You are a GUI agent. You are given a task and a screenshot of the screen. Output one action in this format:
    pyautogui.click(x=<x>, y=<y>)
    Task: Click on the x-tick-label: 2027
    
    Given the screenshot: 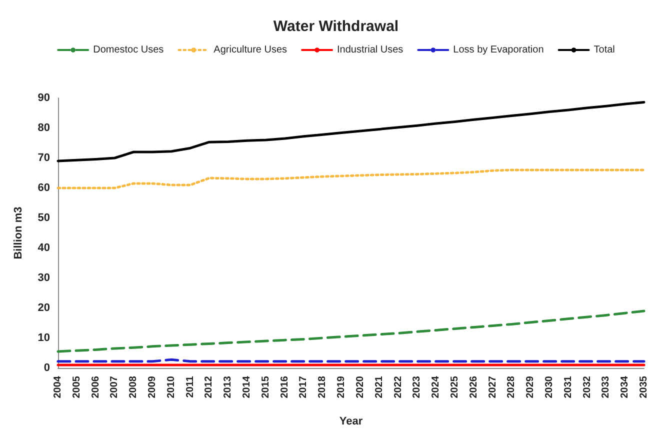 What is the action you would take?
    pyautogui.click(x=492, y=387)
    